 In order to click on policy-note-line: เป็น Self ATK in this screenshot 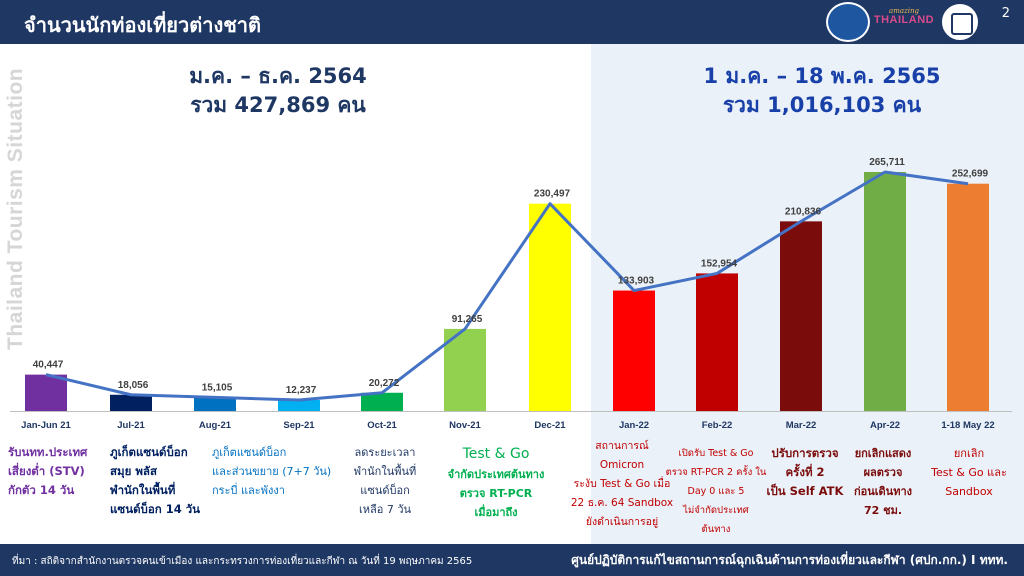, I will do `click(805, 491)`.